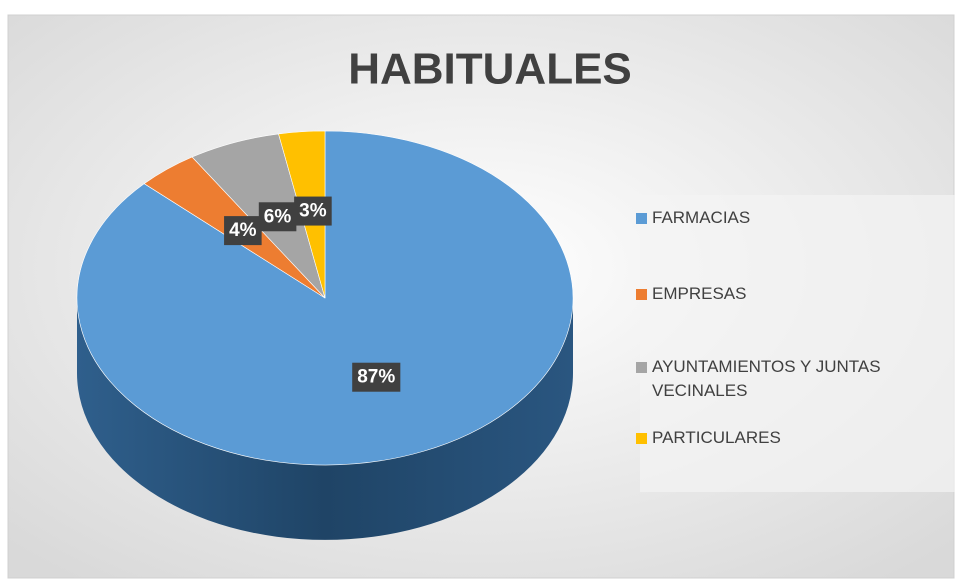 This screenshot has width=958, height=583. What do you see at coordinates (797, 218) in the screenshot?
I see `legend-item: FARMACIAS` at bounding box center [797, 218].